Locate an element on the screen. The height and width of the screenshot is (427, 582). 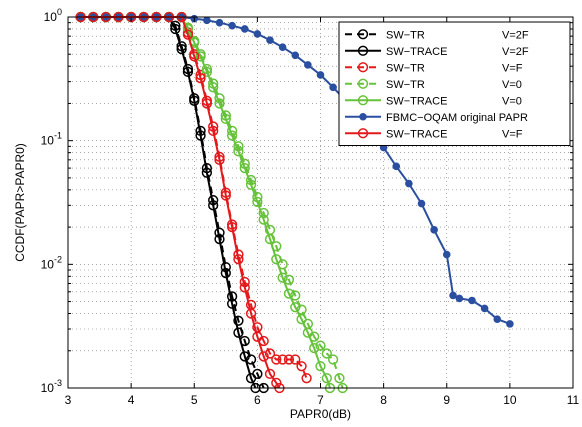
x-tick-label: 7 is located at coordinates (320, 400).